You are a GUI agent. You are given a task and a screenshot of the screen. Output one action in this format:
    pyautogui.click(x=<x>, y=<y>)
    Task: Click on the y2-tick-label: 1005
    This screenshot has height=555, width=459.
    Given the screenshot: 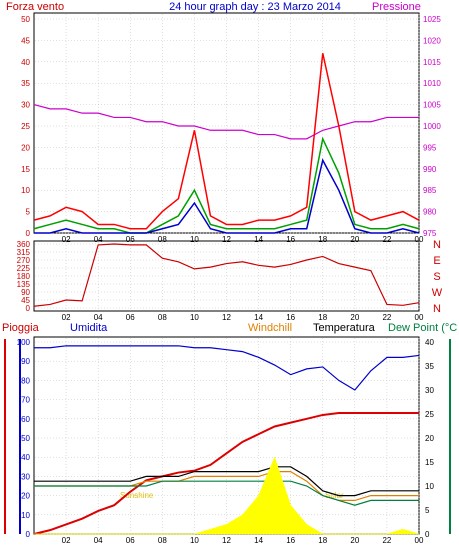 What is the action you would take?
    pyautogui.click(x=432, y=105)
    